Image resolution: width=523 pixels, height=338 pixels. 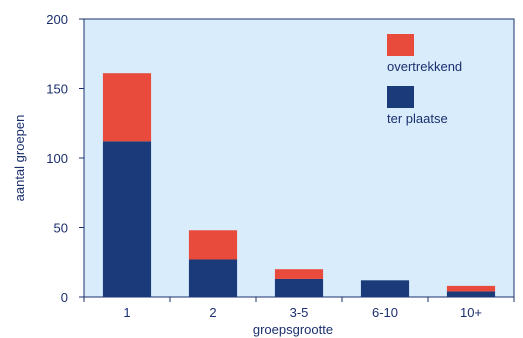 I want to click on x-tick-label: 6-10, so click(x=385, y=312).